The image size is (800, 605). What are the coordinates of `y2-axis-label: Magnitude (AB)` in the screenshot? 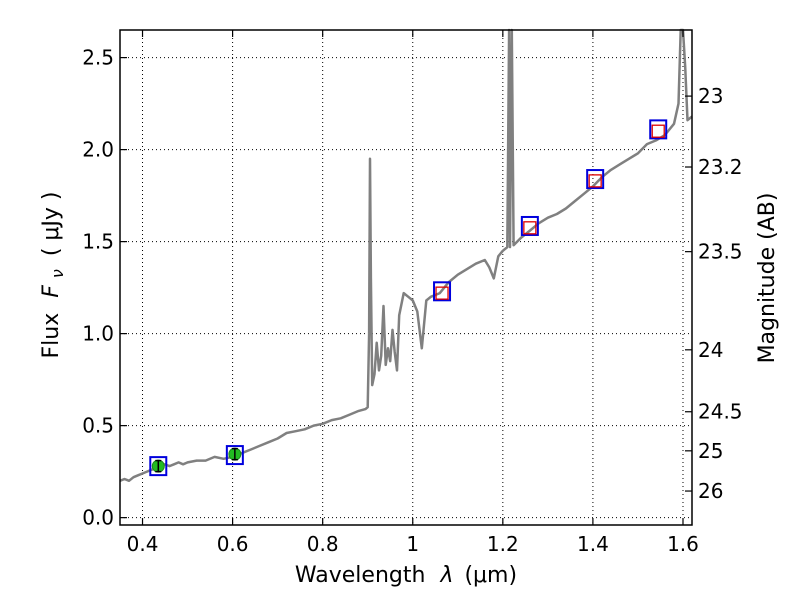 It's located at (767, 278).